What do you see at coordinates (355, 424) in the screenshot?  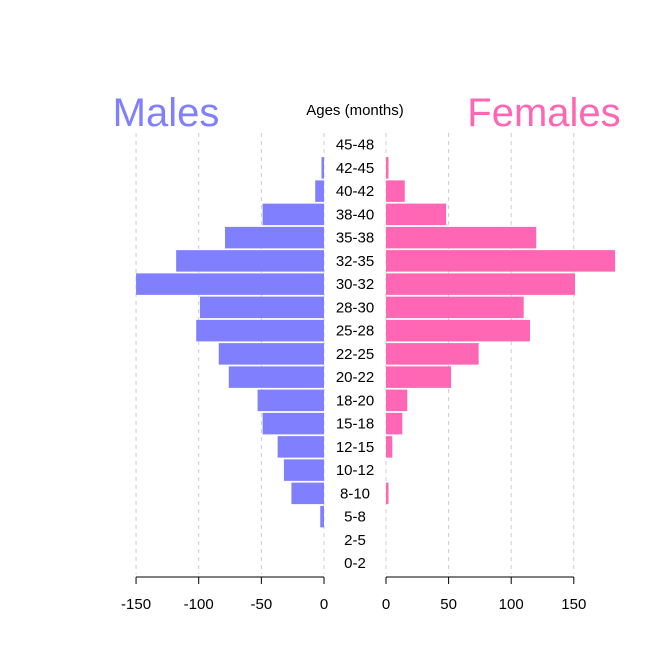 I see `age-label-15-18: 15-18` at bounding box center [355, 424].